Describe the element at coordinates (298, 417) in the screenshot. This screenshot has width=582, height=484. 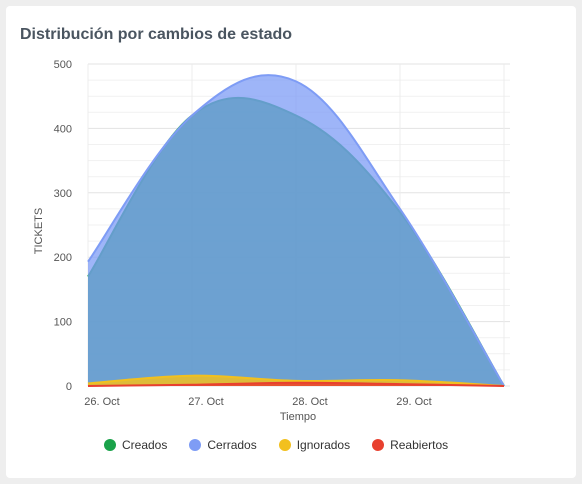
I see `x-axis-label: Tiempo` at that location.